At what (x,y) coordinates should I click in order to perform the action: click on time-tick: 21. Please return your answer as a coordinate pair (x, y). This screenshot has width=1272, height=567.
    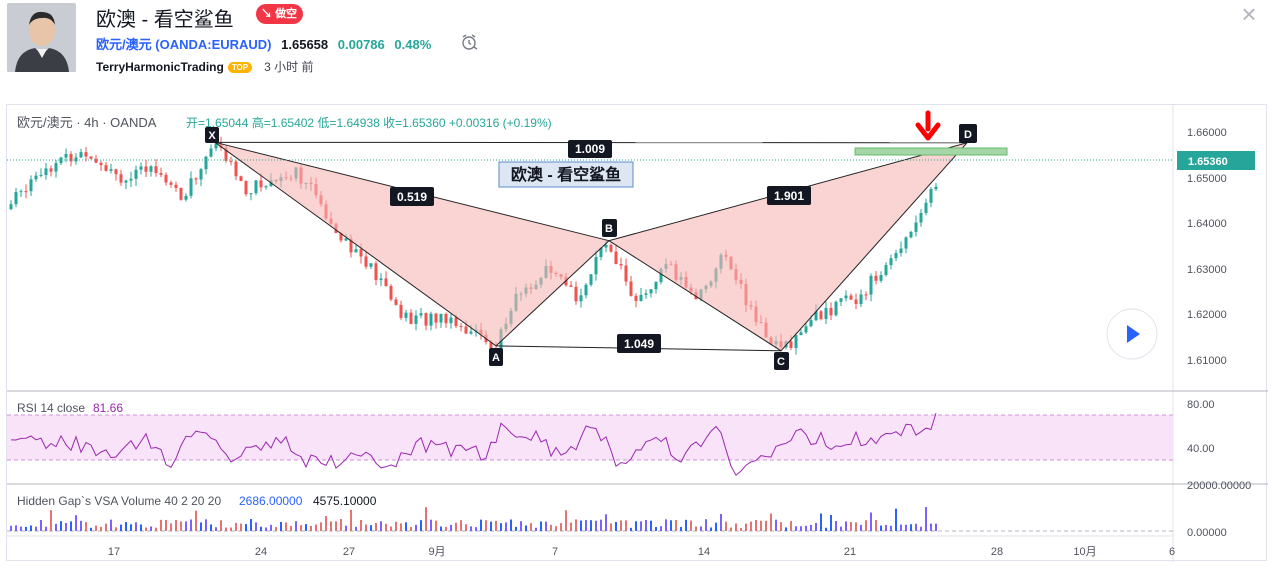
    Looking at the image, I should click on (850, 552).